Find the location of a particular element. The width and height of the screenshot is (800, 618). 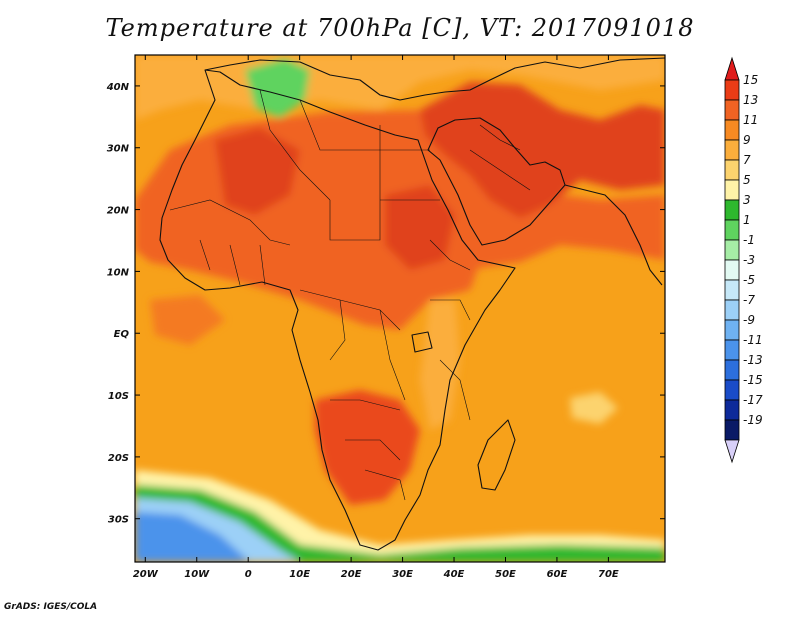

border-lines-west is located at coordinates (230, 242).